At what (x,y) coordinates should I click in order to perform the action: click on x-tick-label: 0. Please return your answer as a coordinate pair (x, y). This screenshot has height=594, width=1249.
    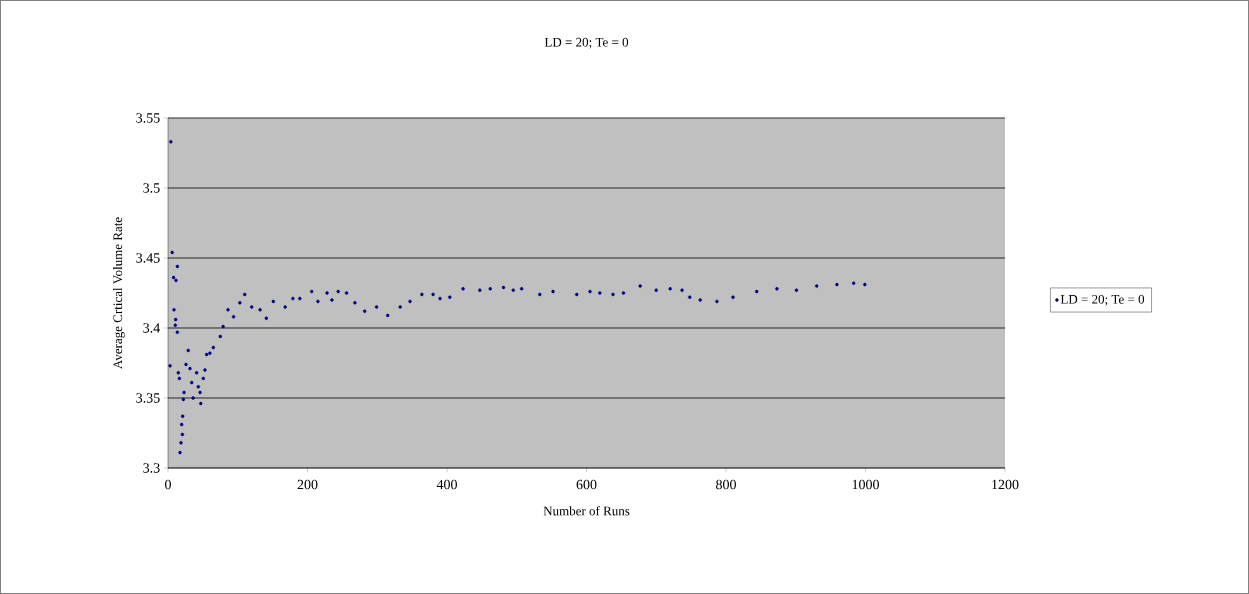
    Looking at the image, I should click on (168, 484).